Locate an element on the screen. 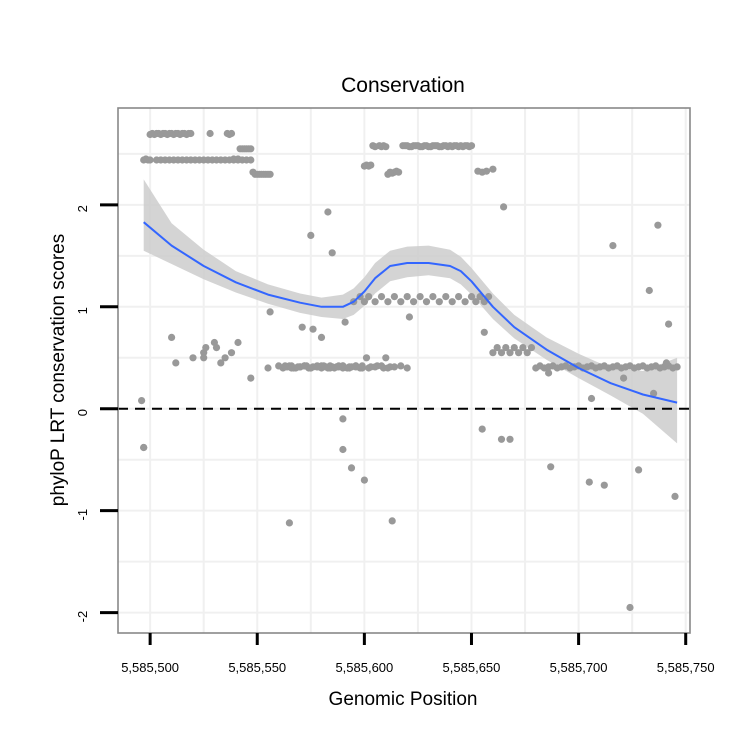  x-tick-label: 5,585,750 is located at coordinates (686, 667).